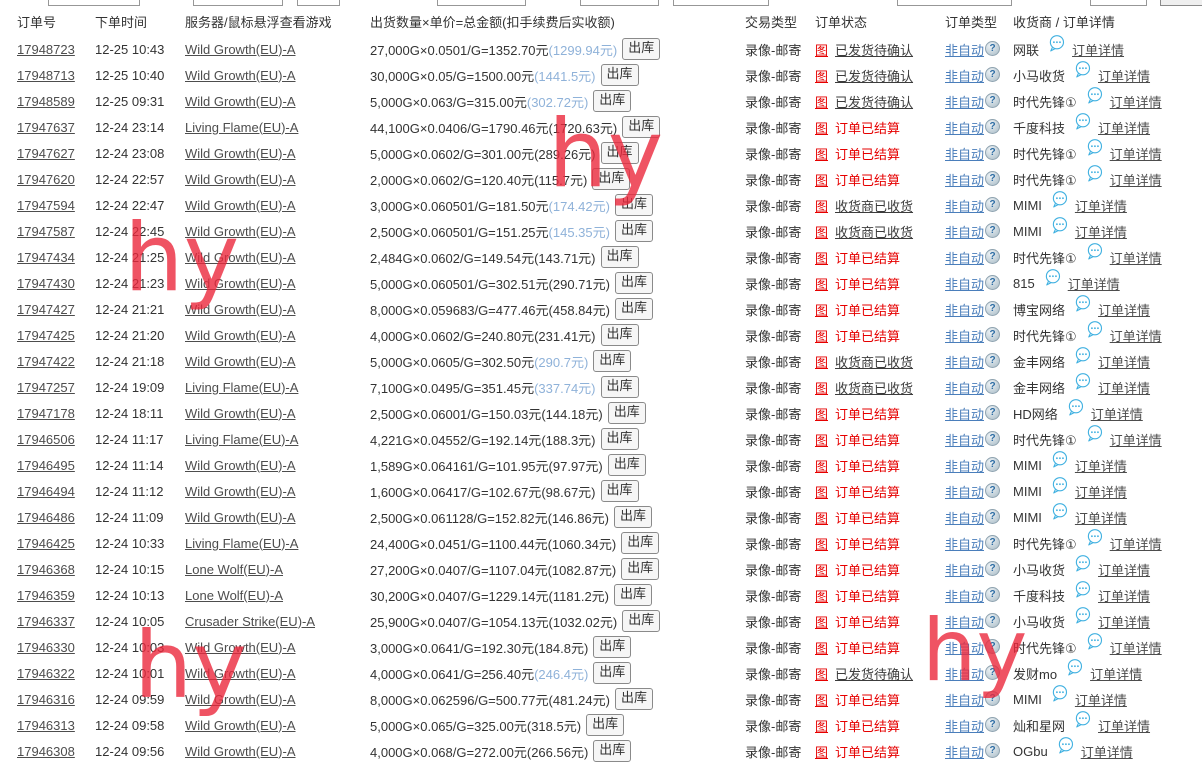 This screenshot has width=1202, height=766. What do you see at coordinates (46, 647) in the screenshot?
I see `order-id-link: 17946330` at bounding box center [46, 647].